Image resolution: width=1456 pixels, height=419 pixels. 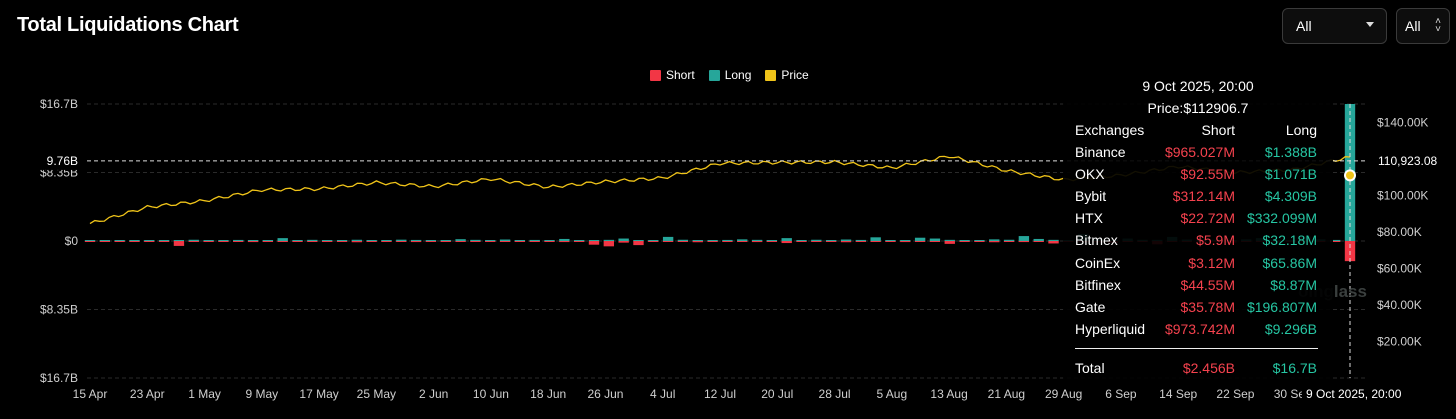 I want to click on legend-swatch-long, so click(x=714, y=75).